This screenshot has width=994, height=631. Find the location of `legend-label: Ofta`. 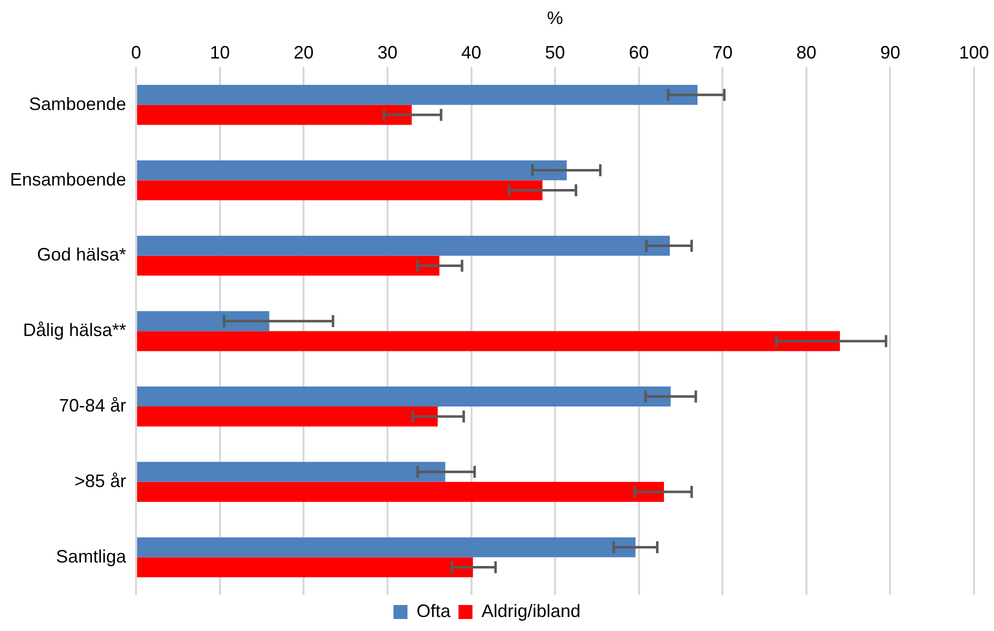

legend-label: Ofta is located at coordinates (434, 610).